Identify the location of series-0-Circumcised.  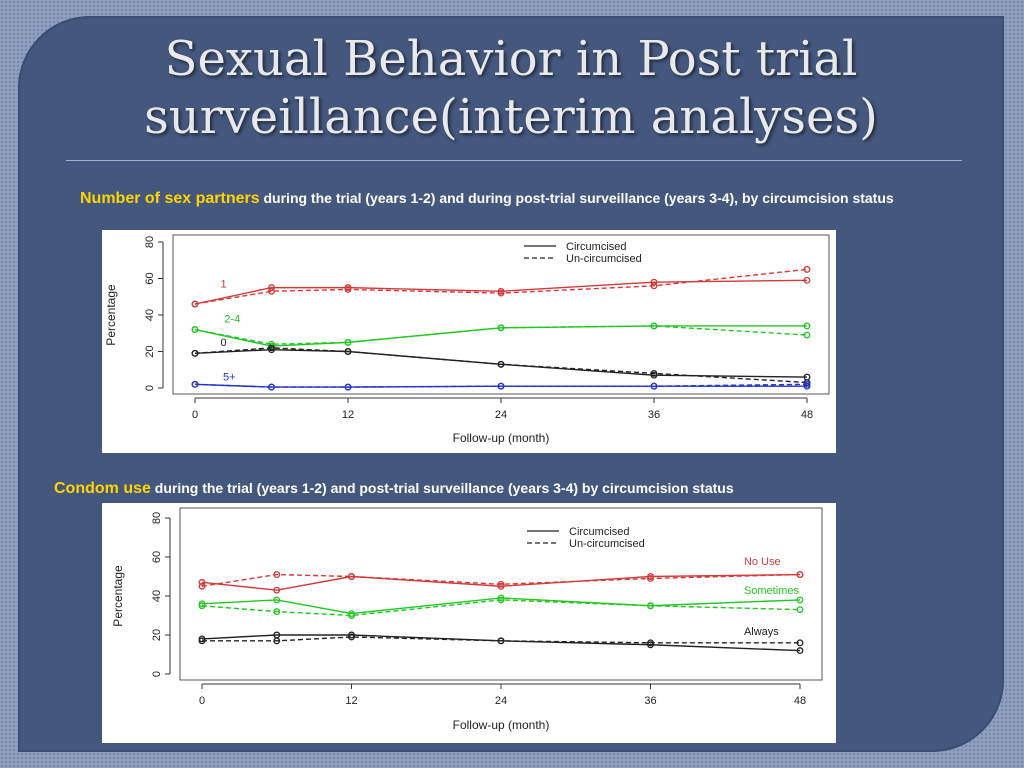
(501, 363).